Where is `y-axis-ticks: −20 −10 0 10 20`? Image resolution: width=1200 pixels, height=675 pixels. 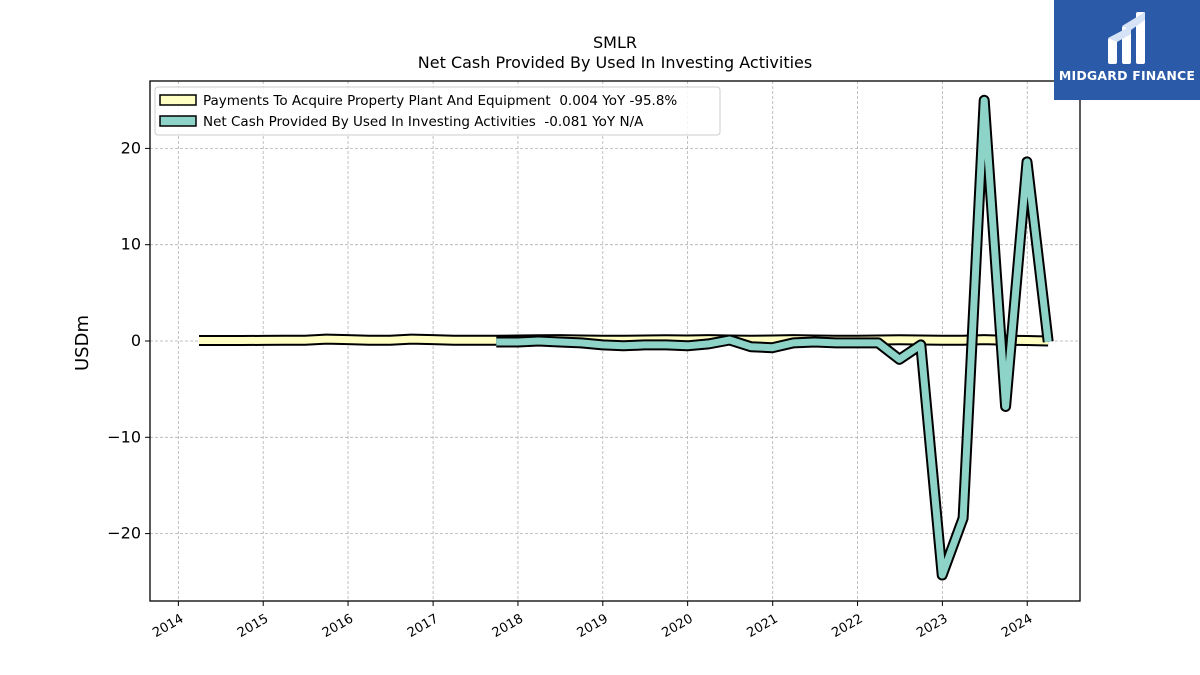
y-axis-ticks: −20 −10 0 10 20 is located at coordinates (128, 340).